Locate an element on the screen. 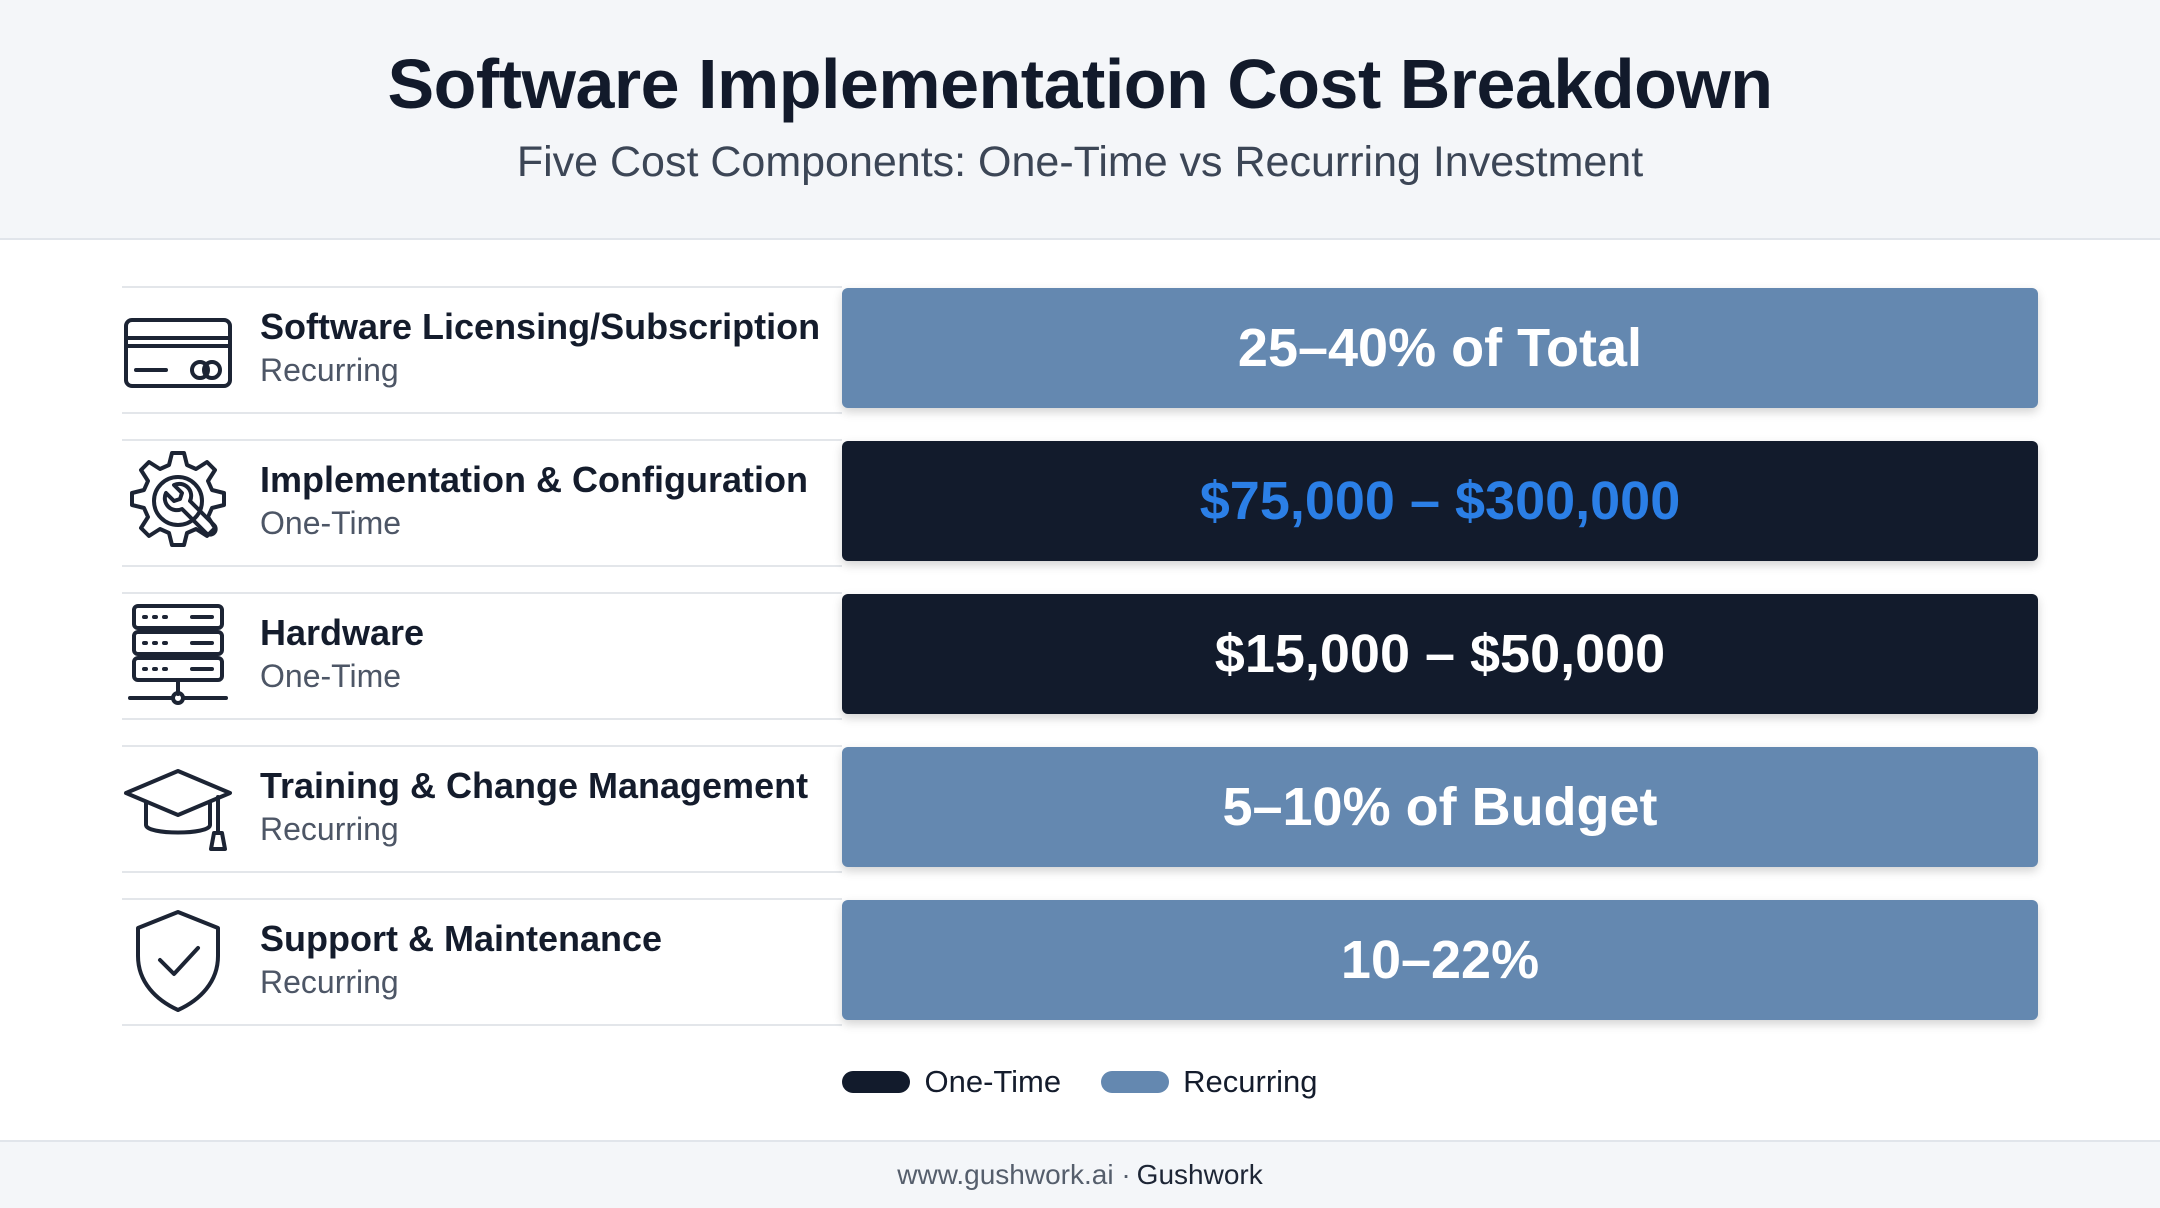 Image resolution: width=2160 pixels, height=1208 pixels. graduation-cap-icon is located at coordinates (178, 807).